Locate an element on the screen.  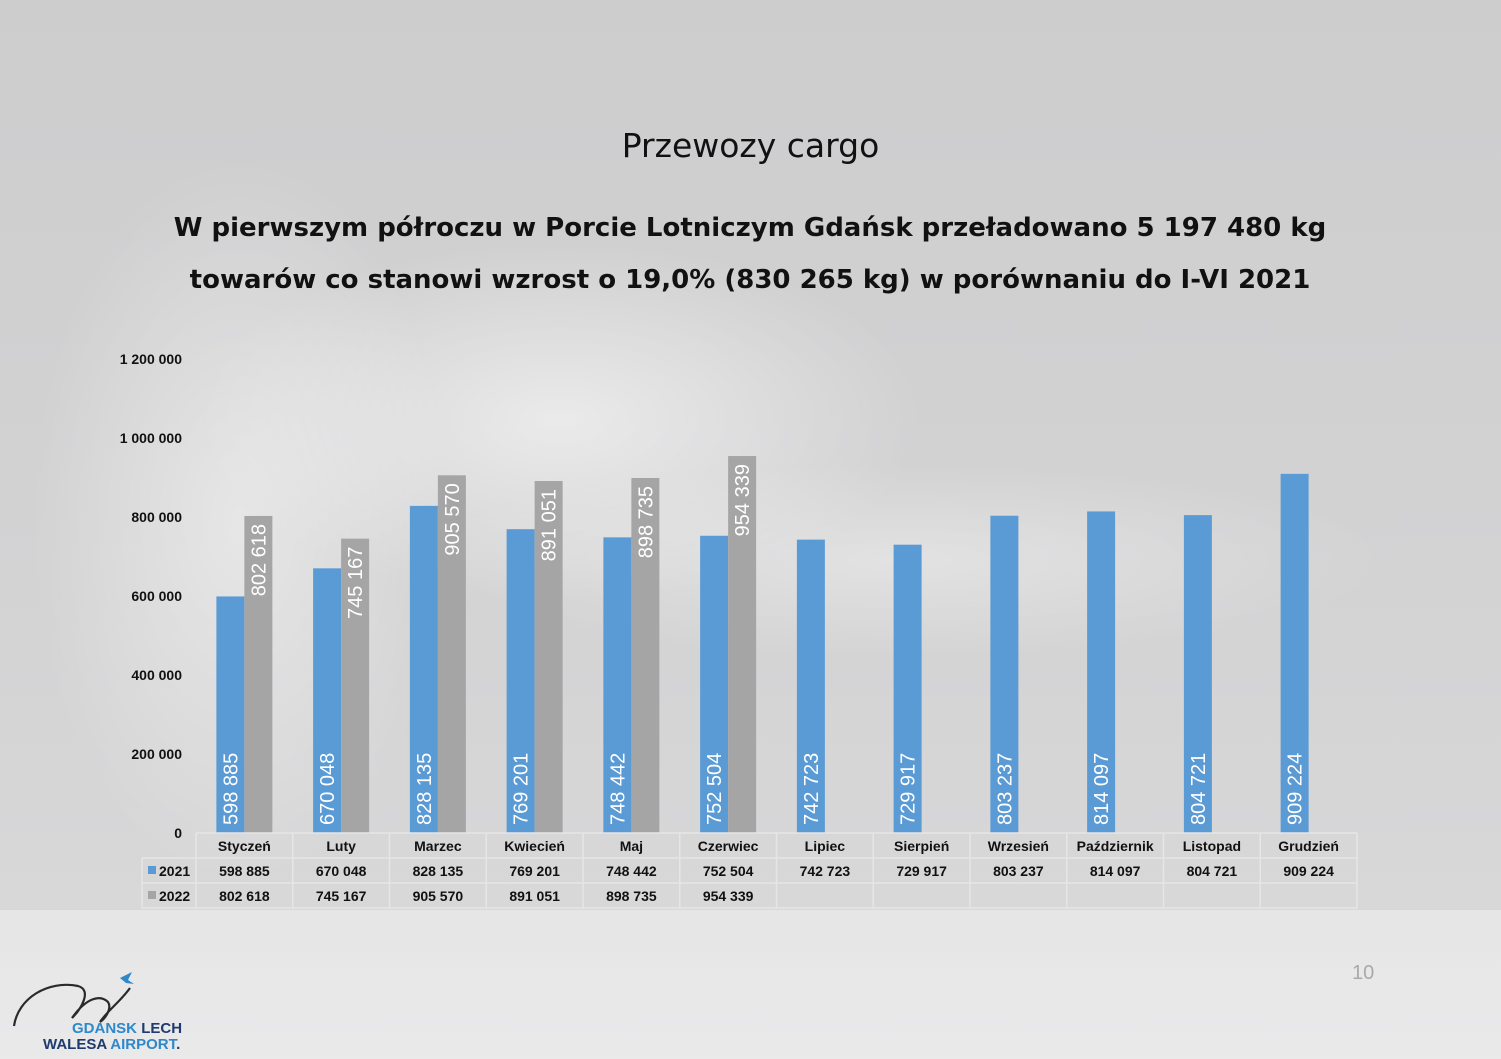
data-label: 814 097 is located at coordinates (1102, 789).